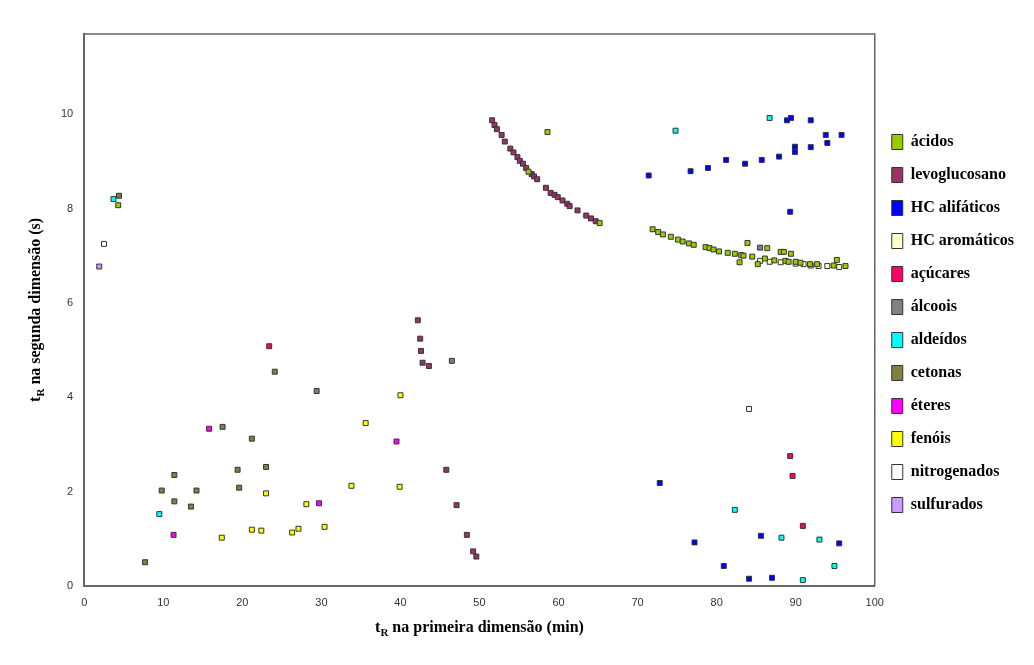  What do you see at coordinates (36, 309) in the screenshot?
I see `y-axis-title: tR na segunda dimensão (s)` at bounding box center [36, 309].